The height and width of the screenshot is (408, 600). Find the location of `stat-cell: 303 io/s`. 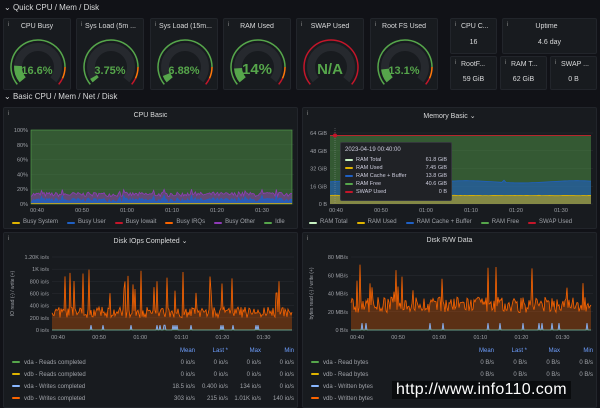

stat-cell: 303 io/s is located at coordinates (184, 399).